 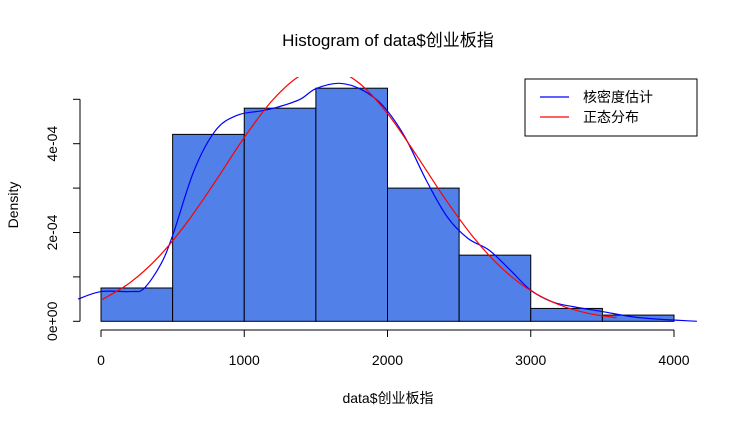 What do you see at coordinates (101, 360) in the screenshot?
I see `x-tick-label: 0` at bounding box center [101, 360].